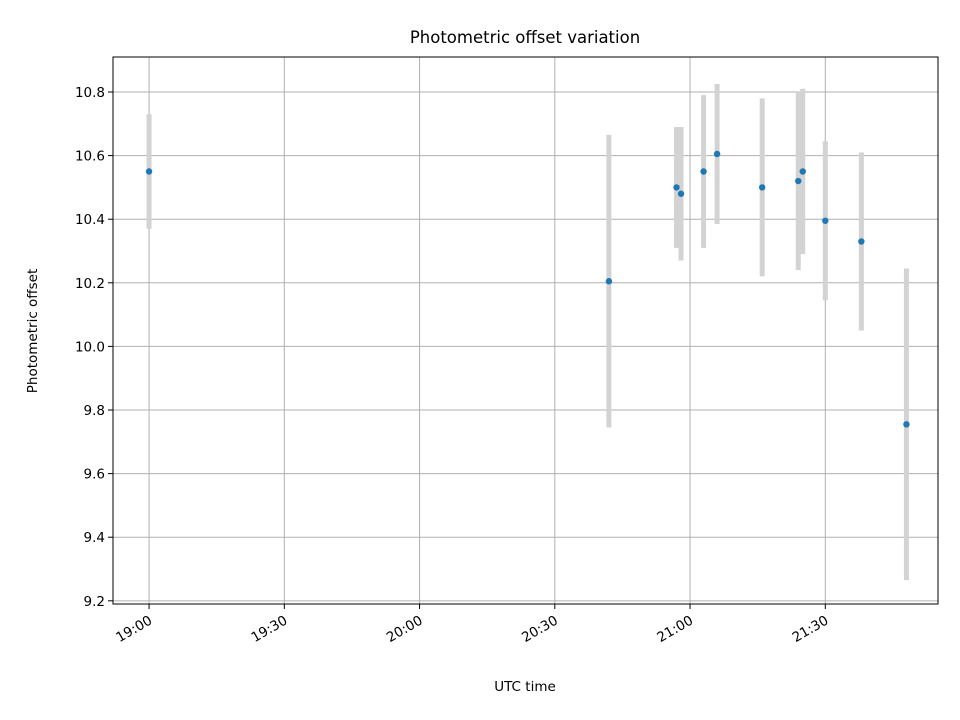 Image resolution: width=960 pixels, height=720 pixels. What do you see at coordinates (94, 602) in the screenshot?
I see `y-tick-label: 9.2` at bounding box center [94, 602].